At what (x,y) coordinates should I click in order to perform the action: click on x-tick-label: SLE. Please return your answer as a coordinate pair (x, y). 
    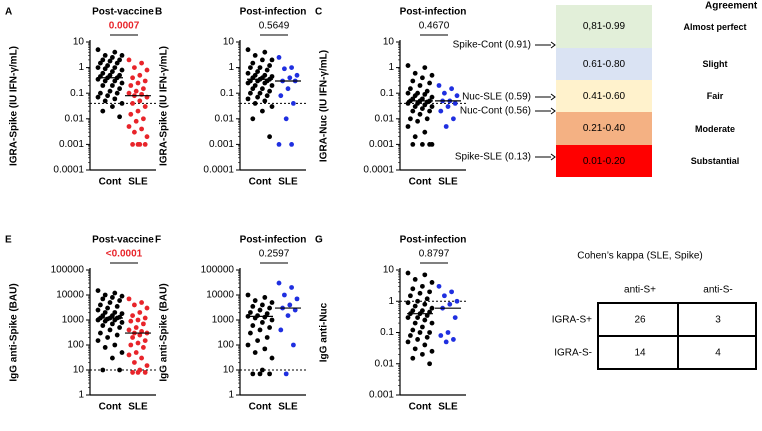
    Looking at the image, I should click on (448, 182).